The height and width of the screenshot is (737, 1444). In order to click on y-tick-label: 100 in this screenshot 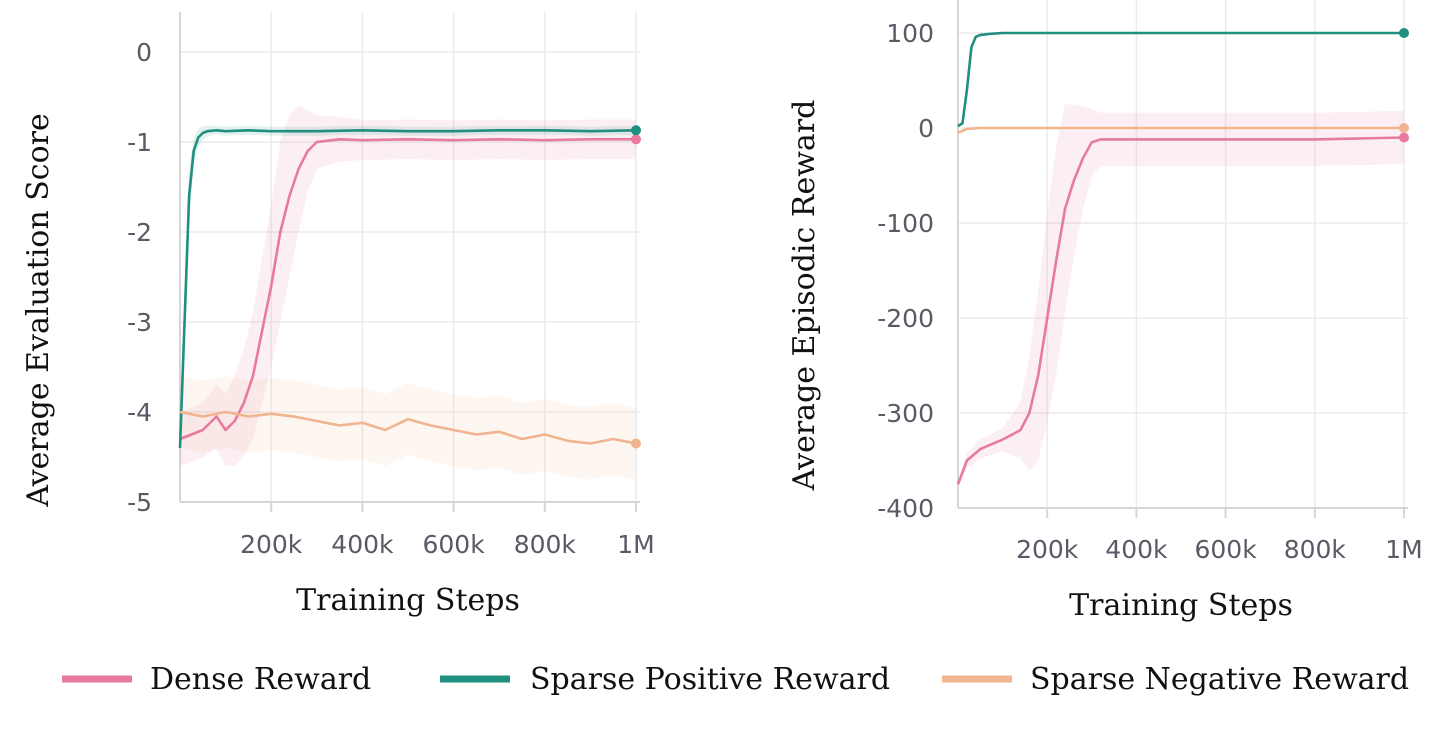, I will do `click(910, 33)`.